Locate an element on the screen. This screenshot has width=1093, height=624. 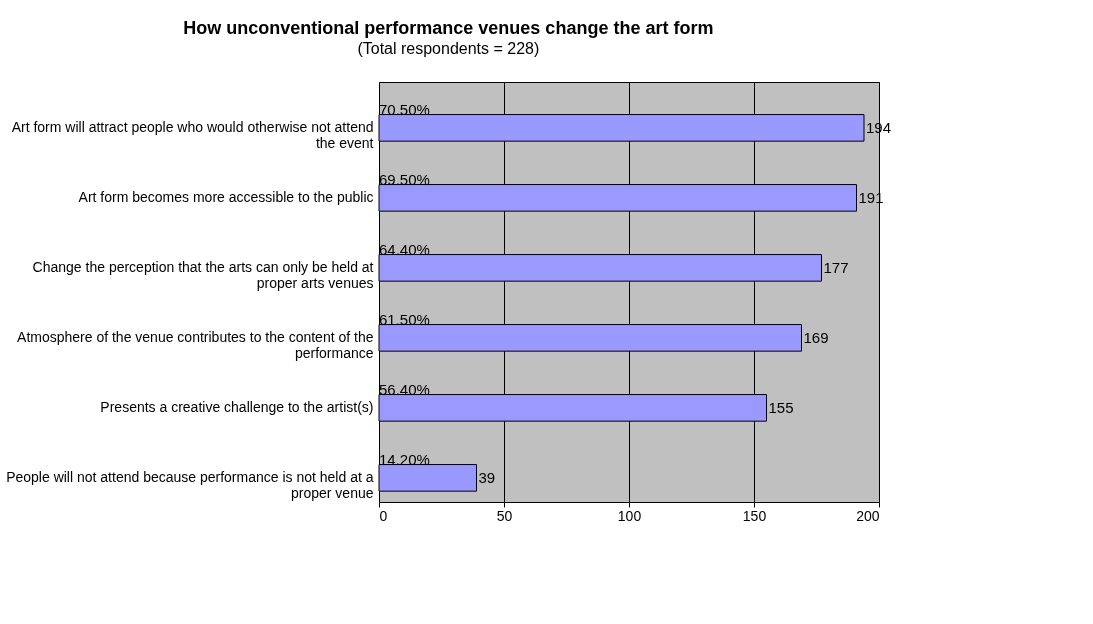
annotation: 70.50% is located at coordinates (404, 109).